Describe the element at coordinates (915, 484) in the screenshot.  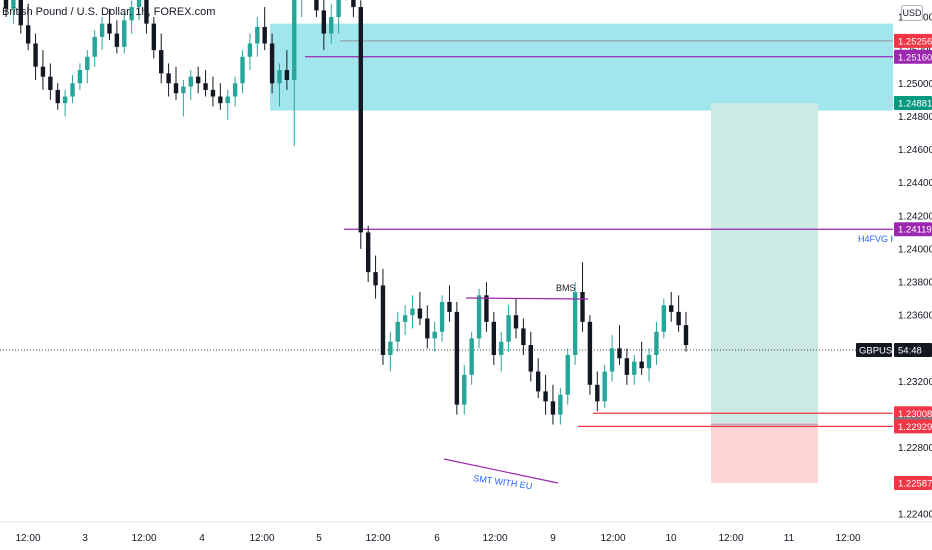
I see `price-tag-label: 1.22587` at that location.